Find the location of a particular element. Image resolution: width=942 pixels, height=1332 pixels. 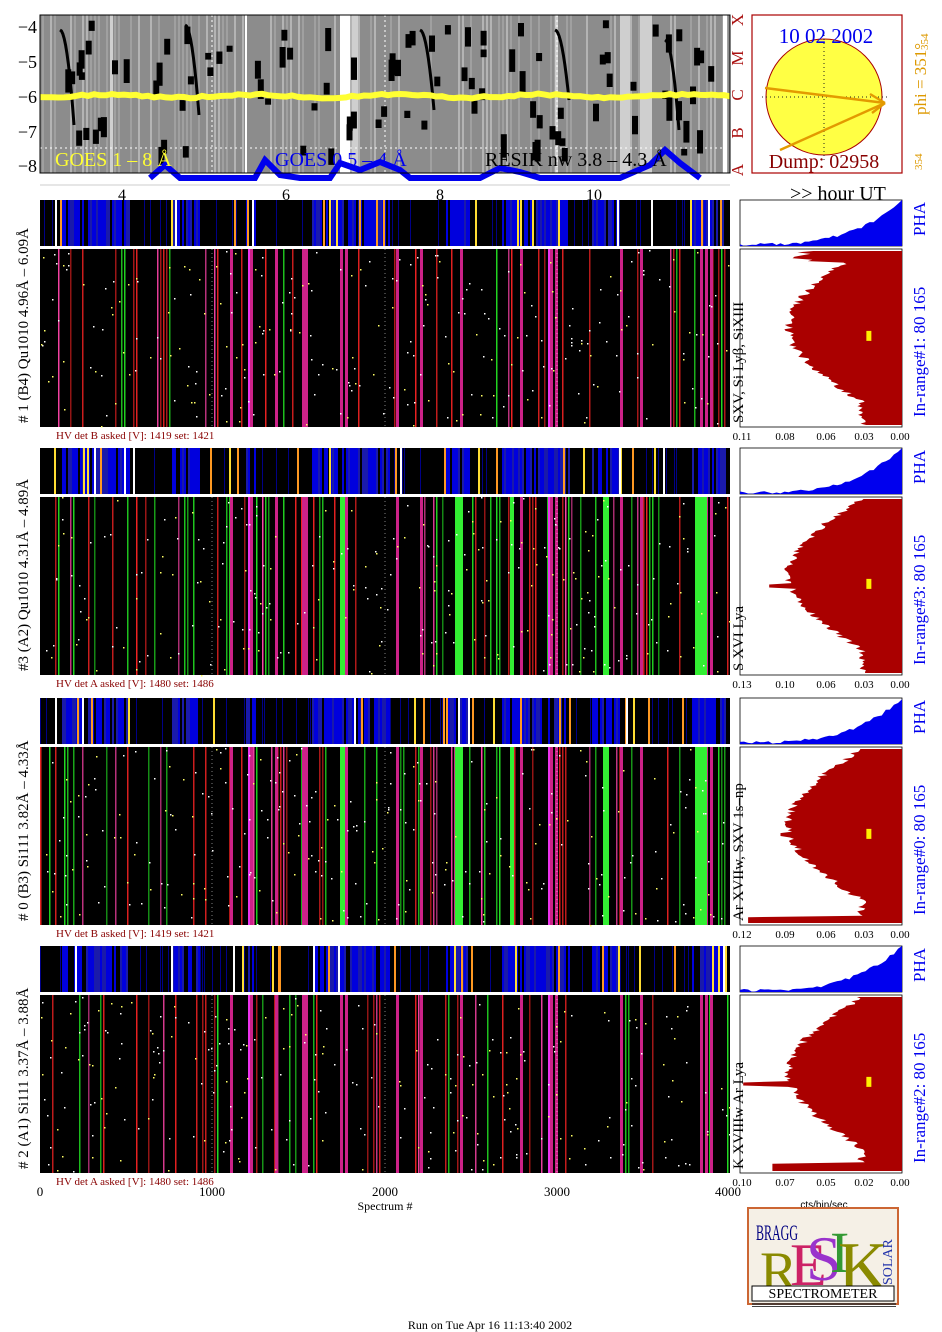

spectral-lines-label: SXV, Si Lyβ, SiXIII is located at coordinates (739, 362).